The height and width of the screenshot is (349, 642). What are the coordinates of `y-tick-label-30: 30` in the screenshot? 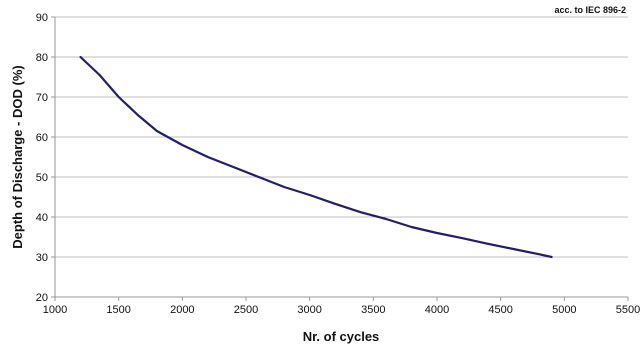 It's located at (42, 258).